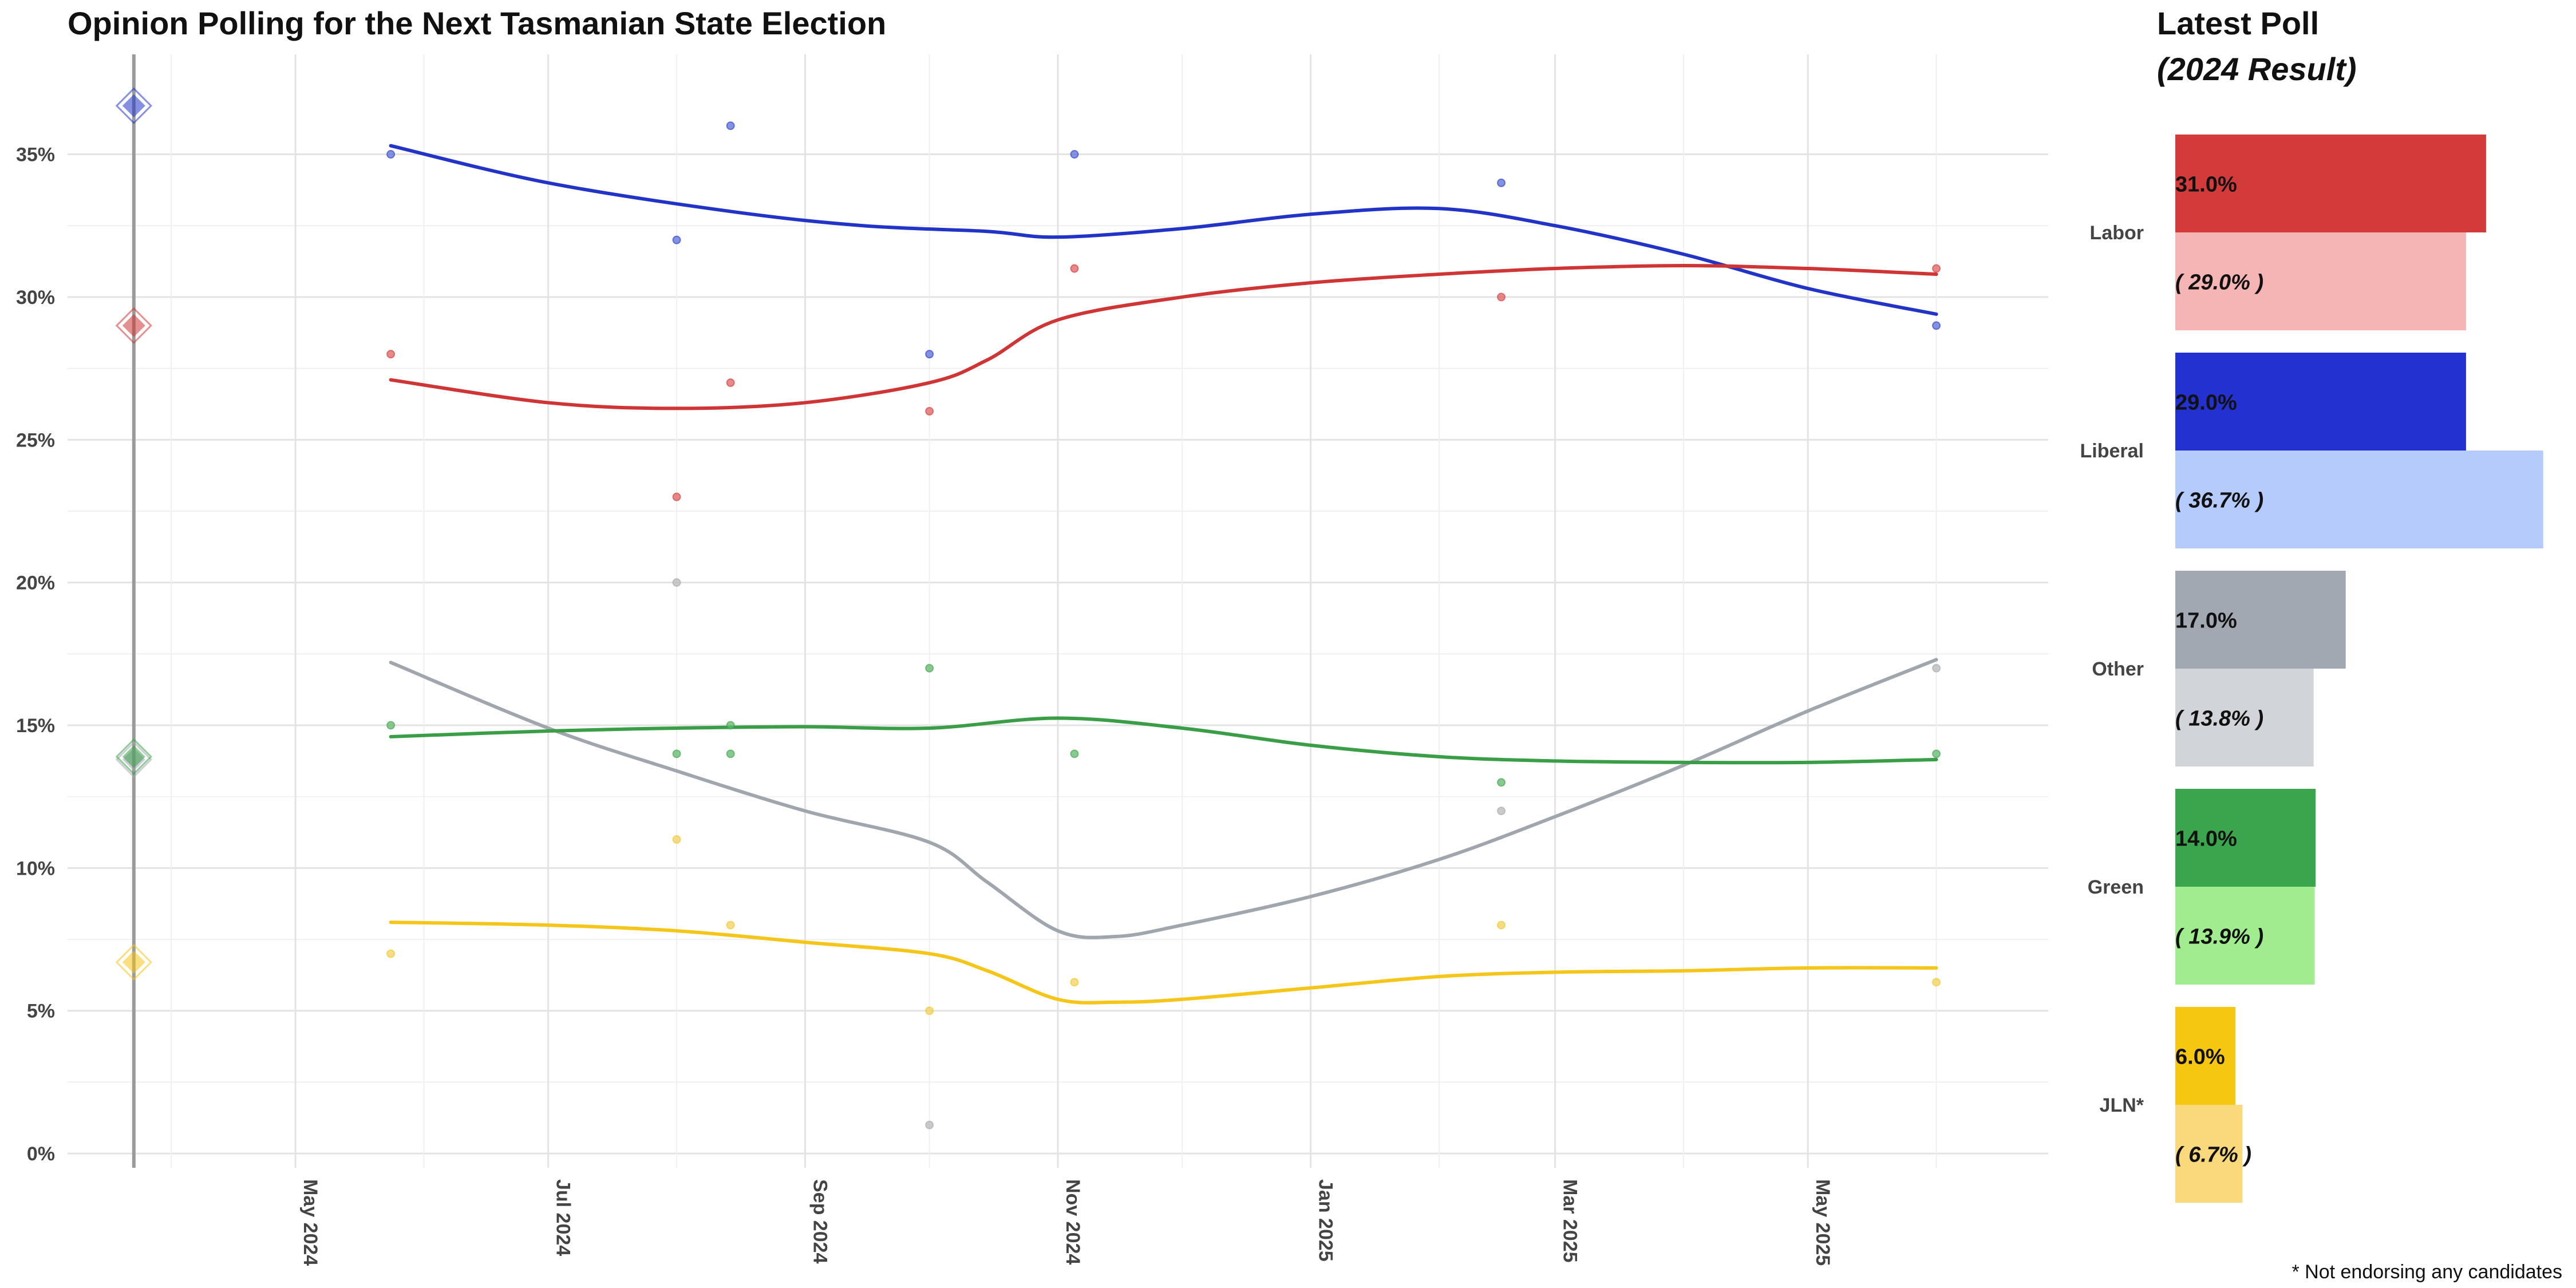 The image size is (2576, 1288). Describe the element at coordinates (35, 726) in the screenshot. I see `y-tick-label: 15%` at that location.